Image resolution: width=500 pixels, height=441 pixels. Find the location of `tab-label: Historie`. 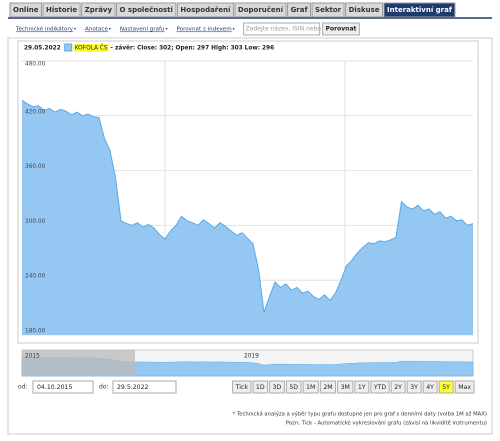

tab-label: Historie is located at coordinates (61, 10).